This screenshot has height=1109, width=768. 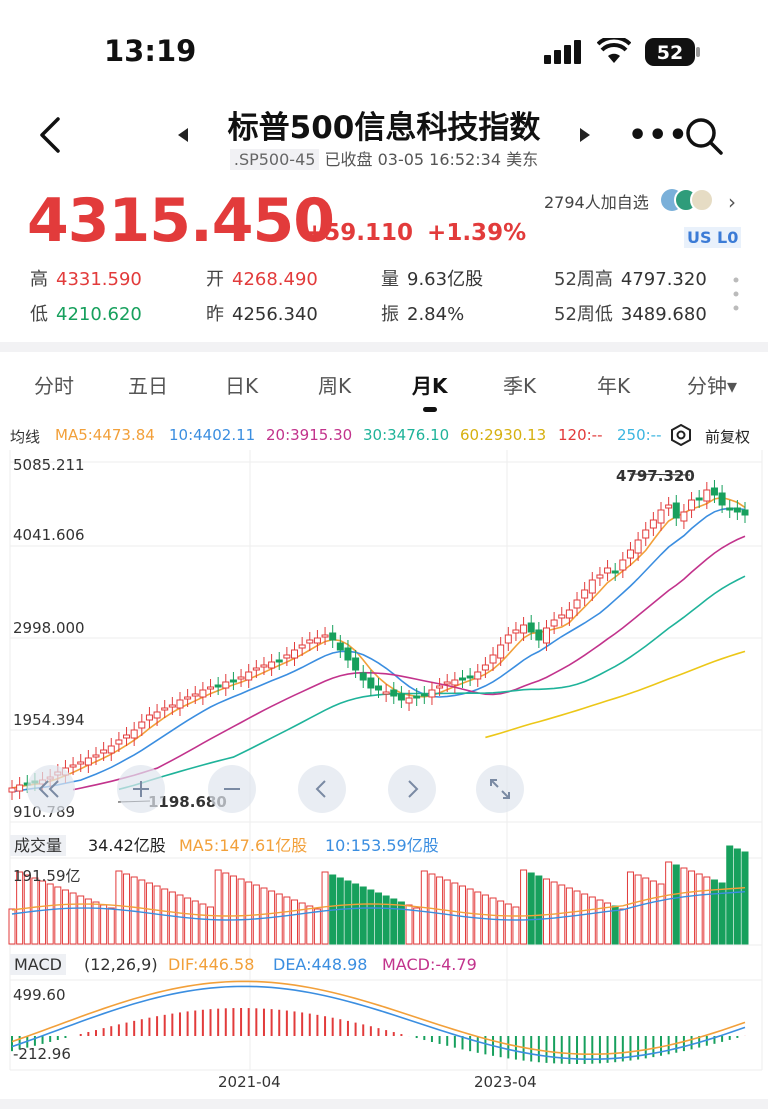 What do you see at coordinates (681, 435) in the screenshot?
I see `settings-icon` at bounding box center [681, 435].